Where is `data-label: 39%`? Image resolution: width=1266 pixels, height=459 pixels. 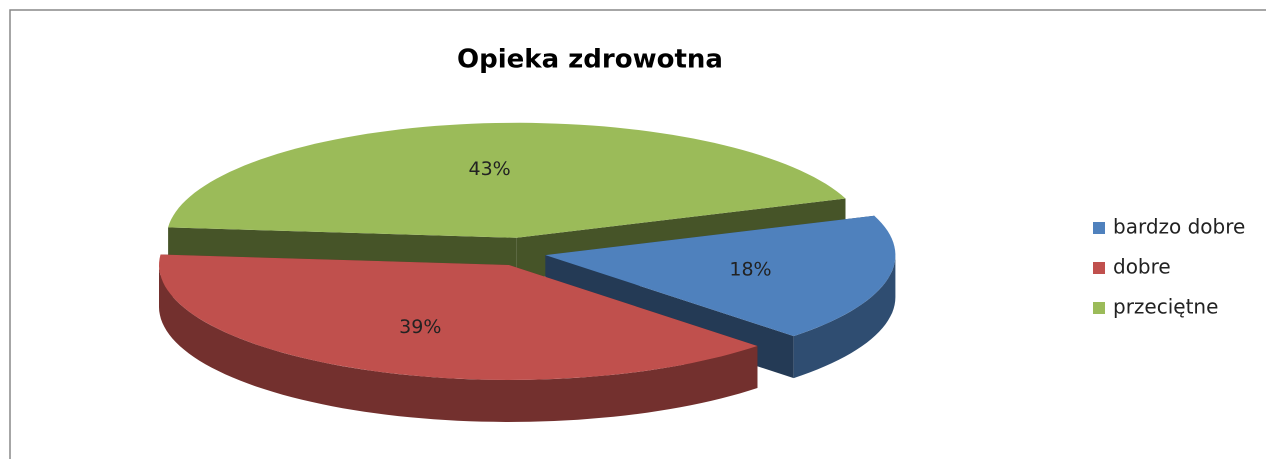 data-label: 39% is located at coordinates (420, 327).